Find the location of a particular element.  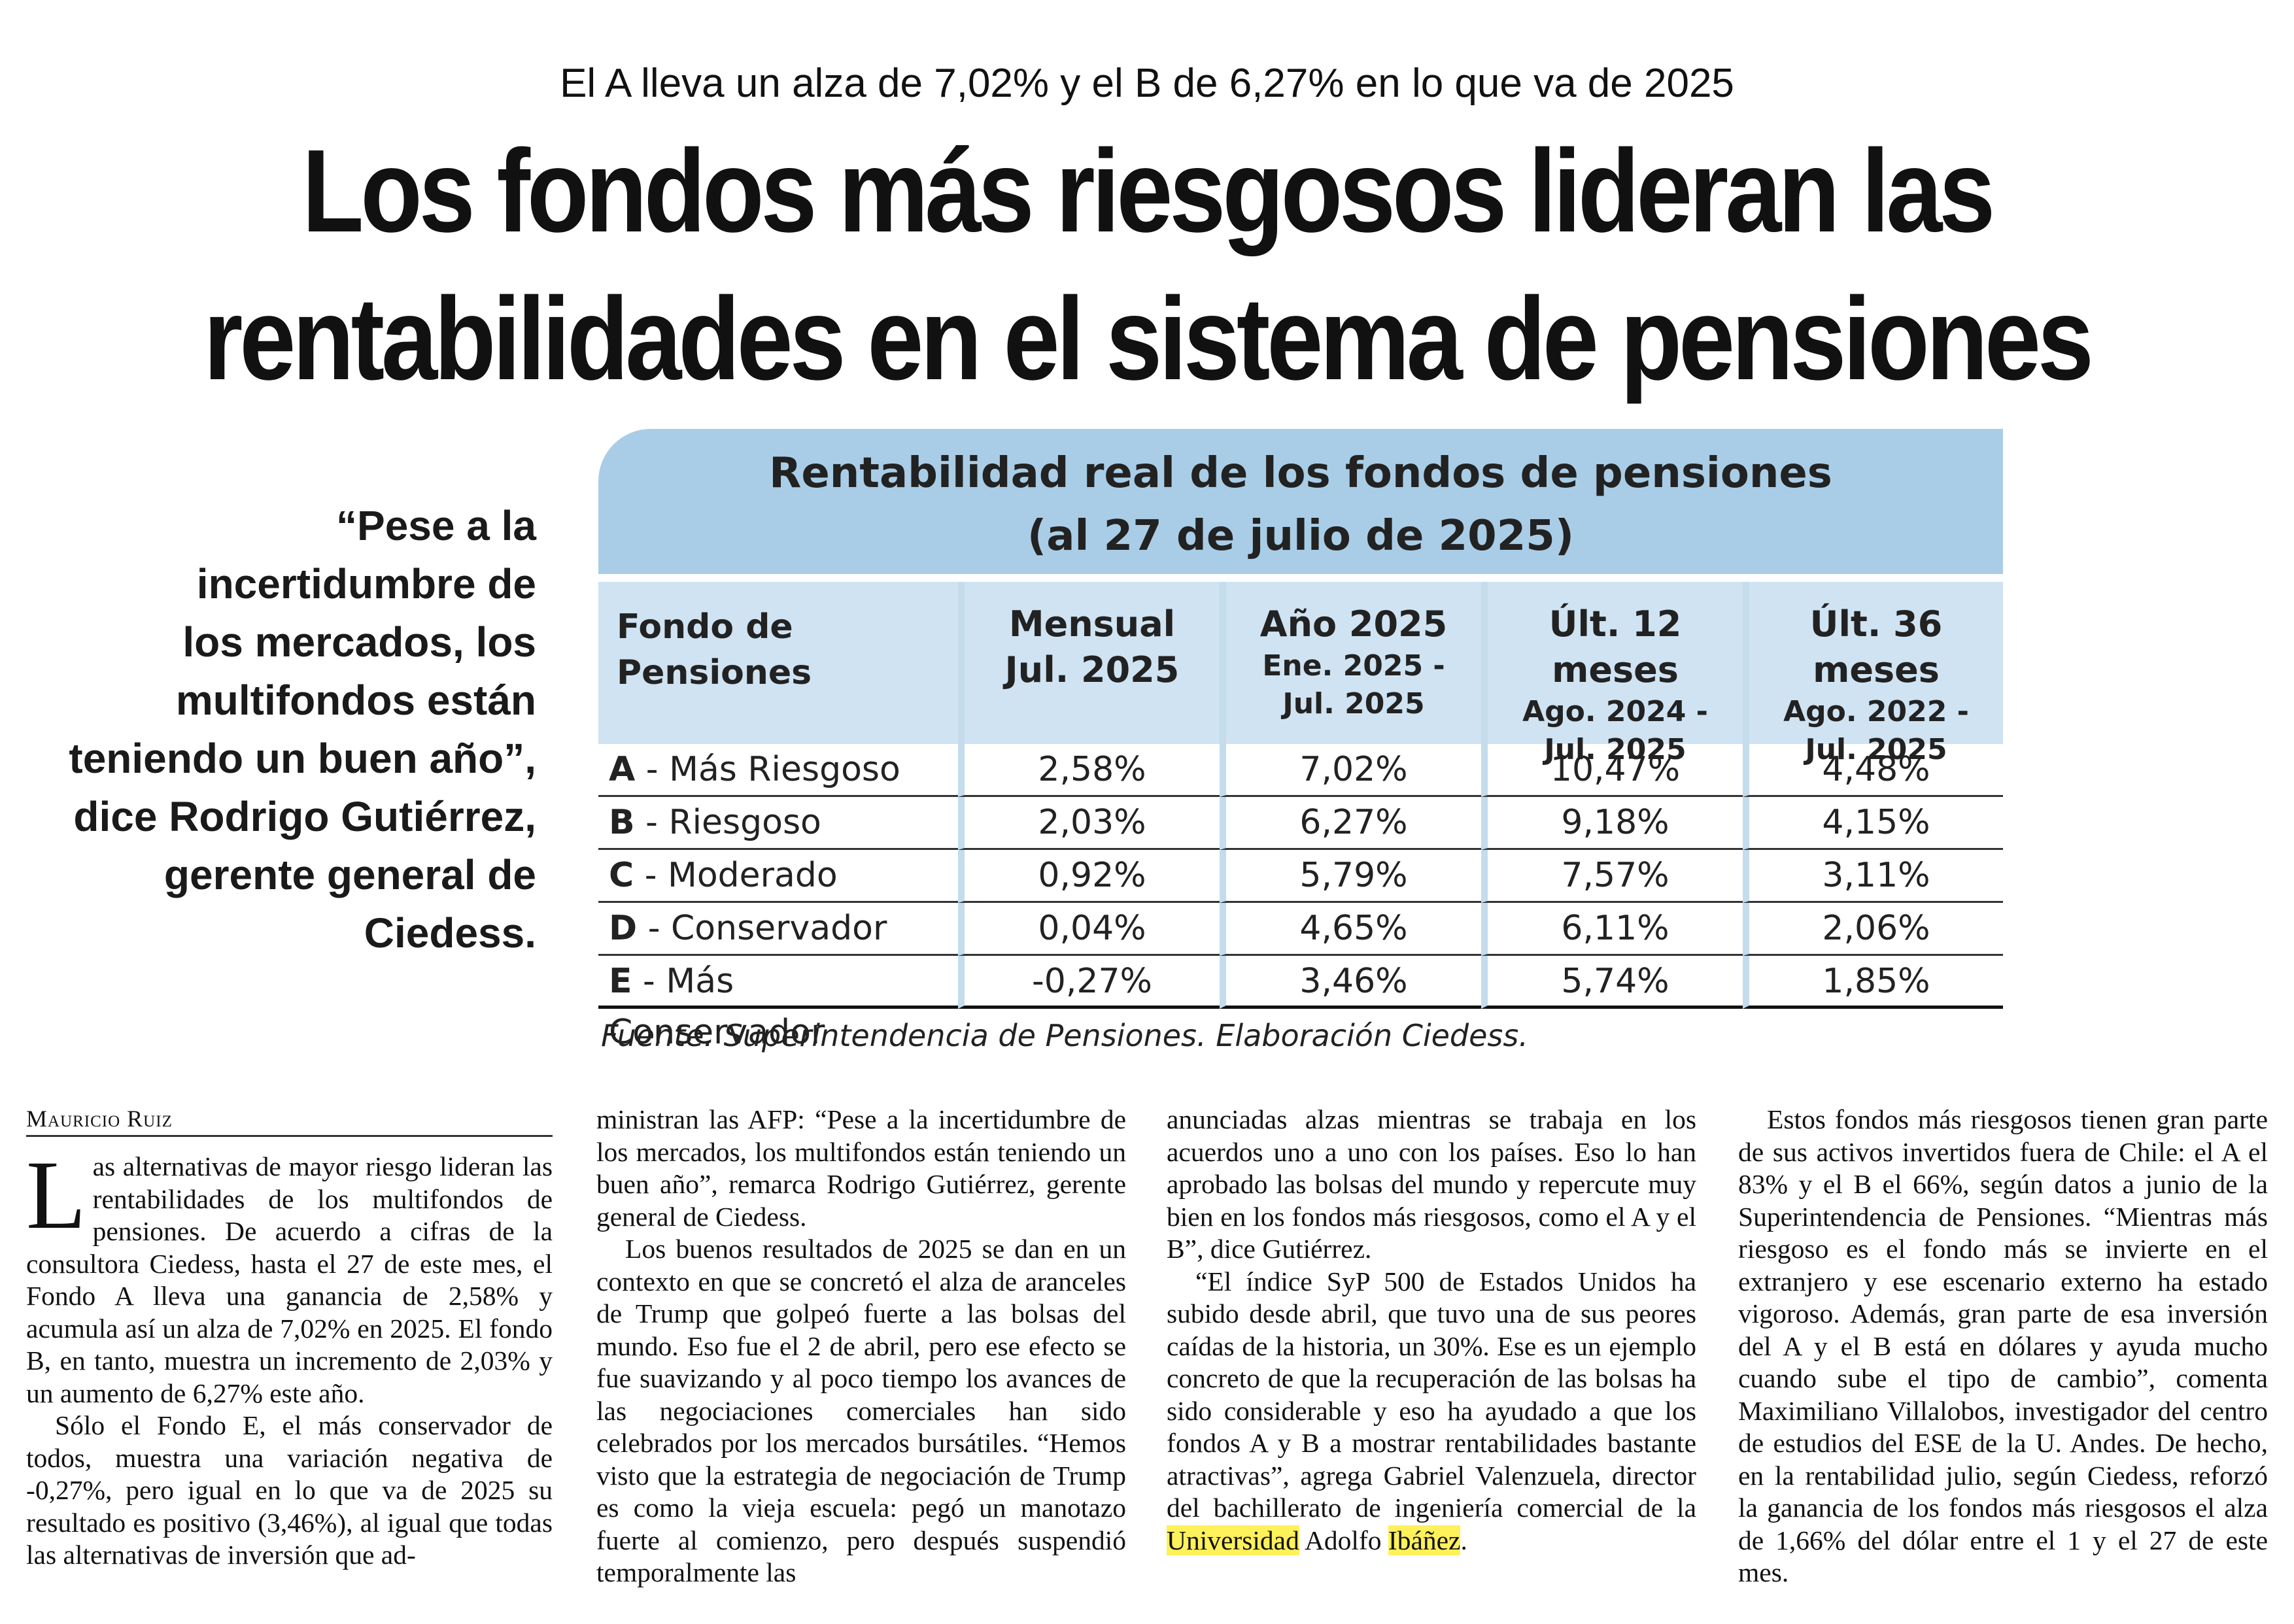

table-cell: 7,57% is located at coordinates (1612, 877).